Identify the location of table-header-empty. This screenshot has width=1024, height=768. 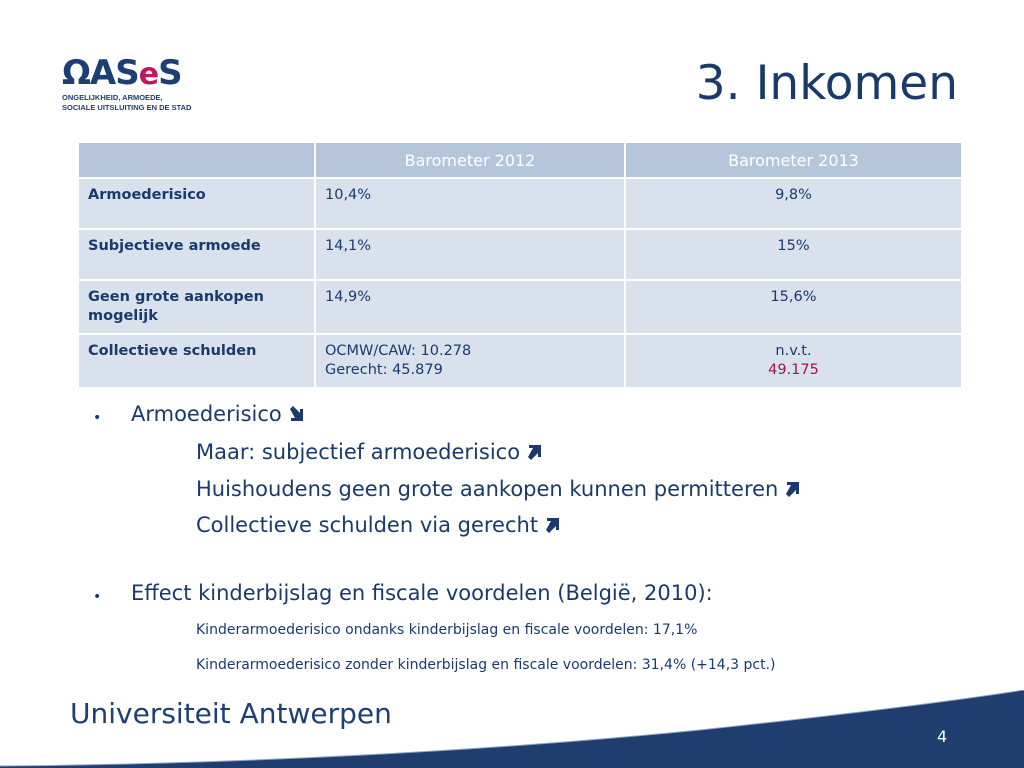
(196, 160).